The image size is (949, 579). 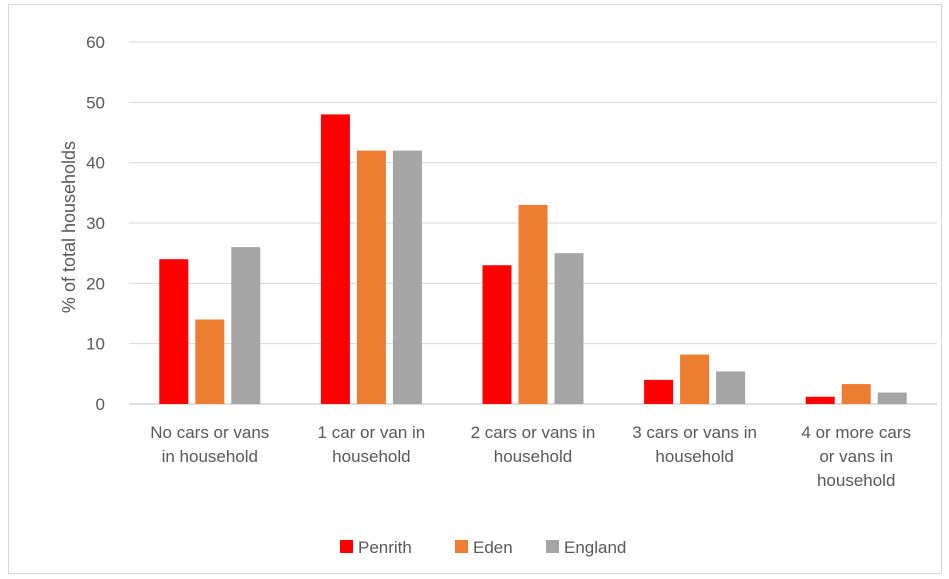 I want to click on legend: Penrith Eden England, so click(x=483, y=547).